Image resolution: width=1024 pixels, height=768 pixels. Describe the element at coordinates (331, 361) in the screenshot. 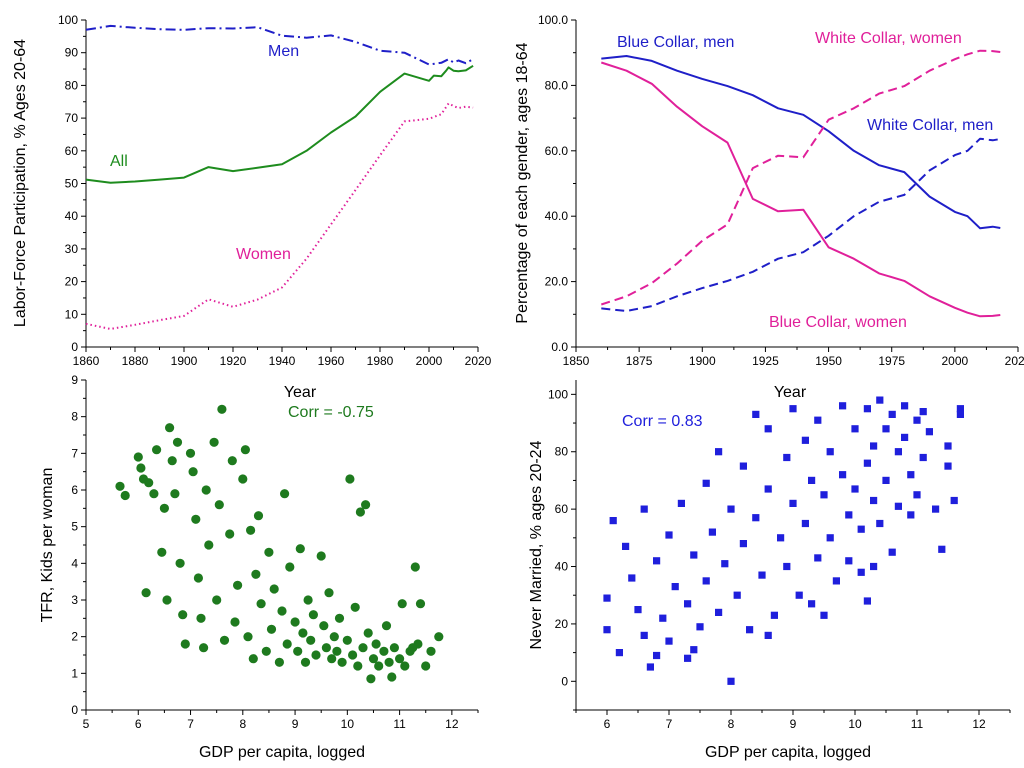

I see `x-tick-label: 1960` at that location.